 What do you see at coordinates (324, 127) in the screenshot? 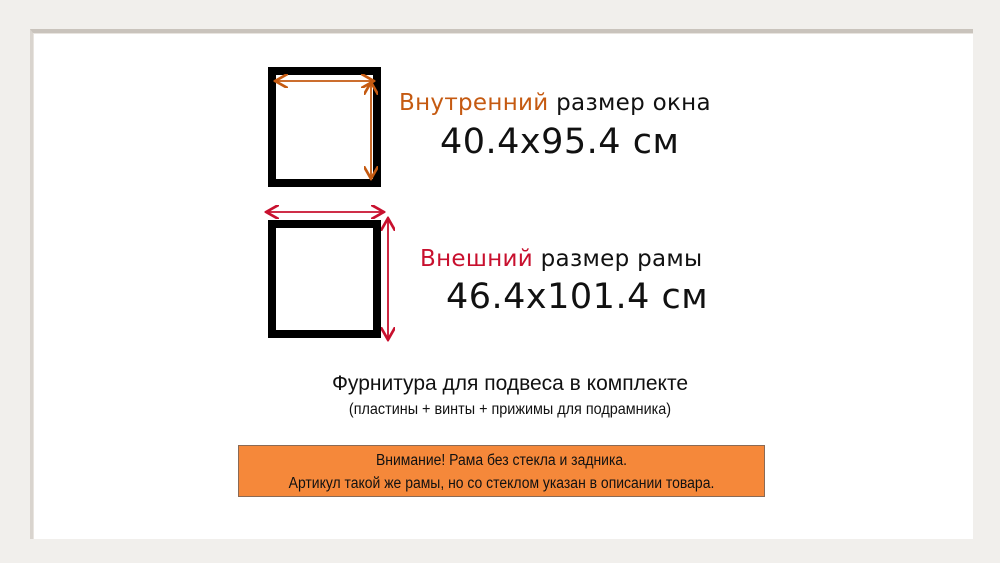
I see `inner-size-frame-icon` at bounding box center [324, 127].